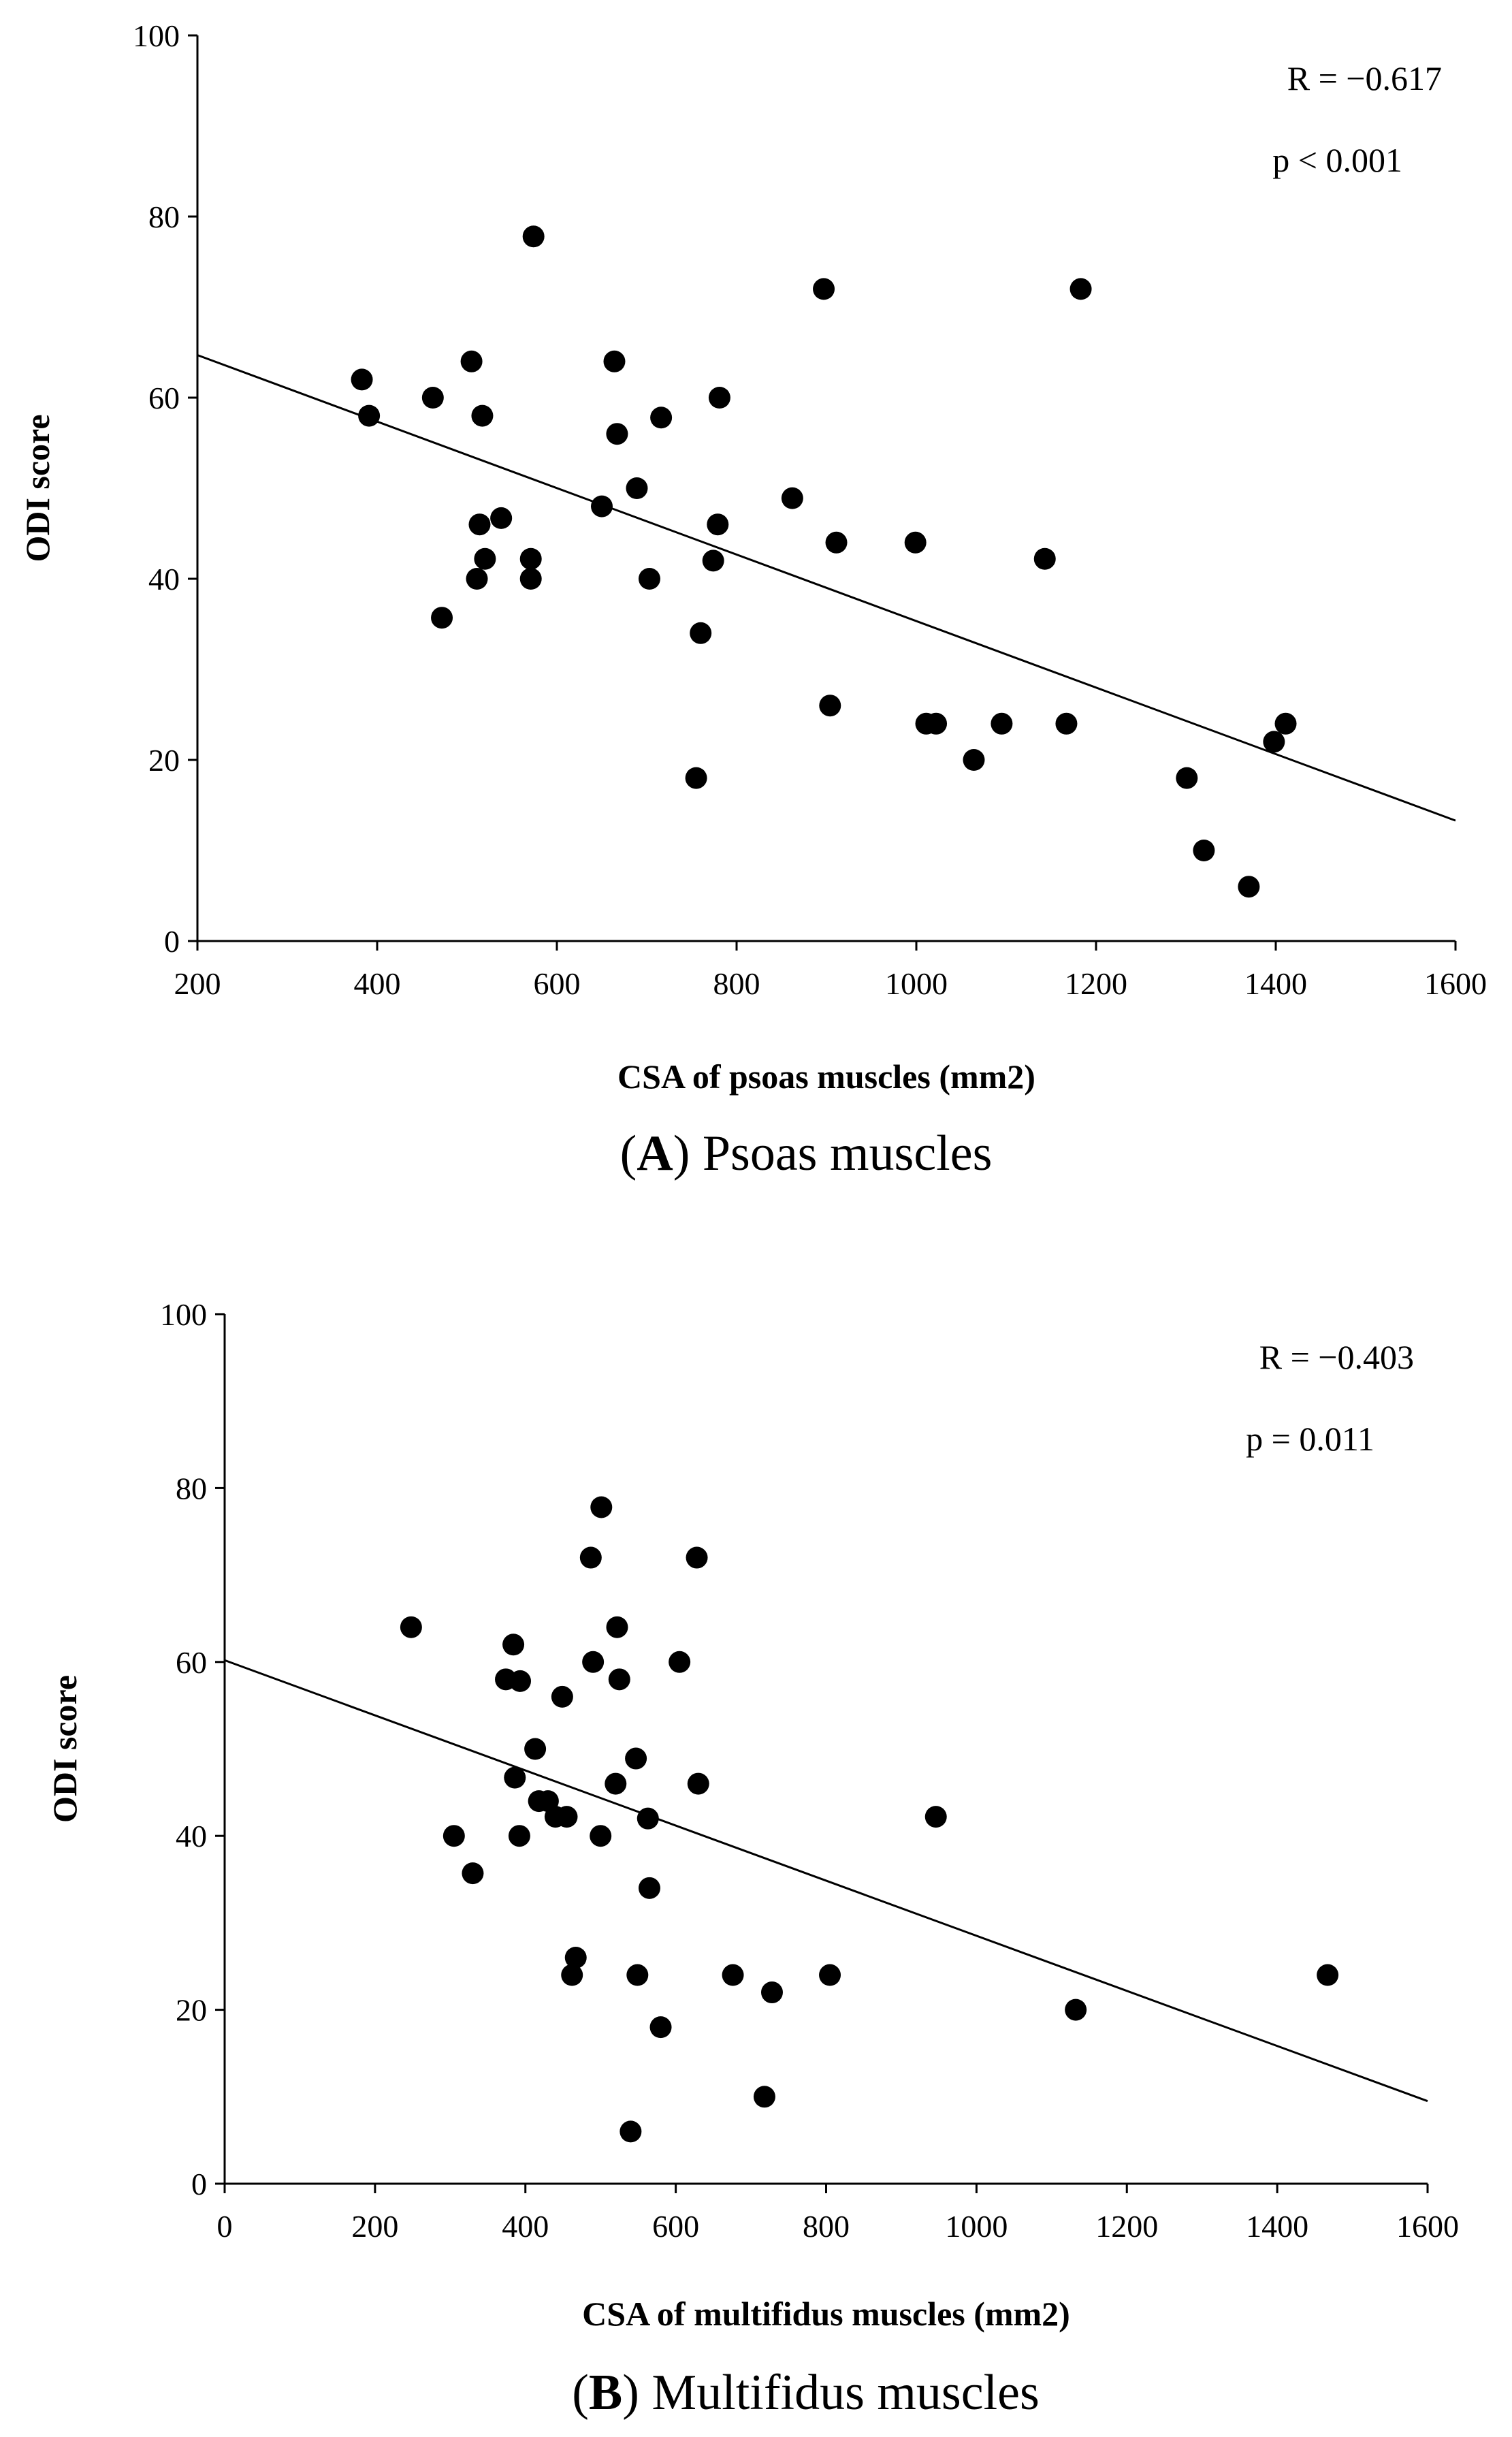 Image resolution: width=1512 pixels, height=2437 pixels. Describe the element at coordinates (976, 2226) in the screenshot. I see `x-tick-label: 1000` at that location.